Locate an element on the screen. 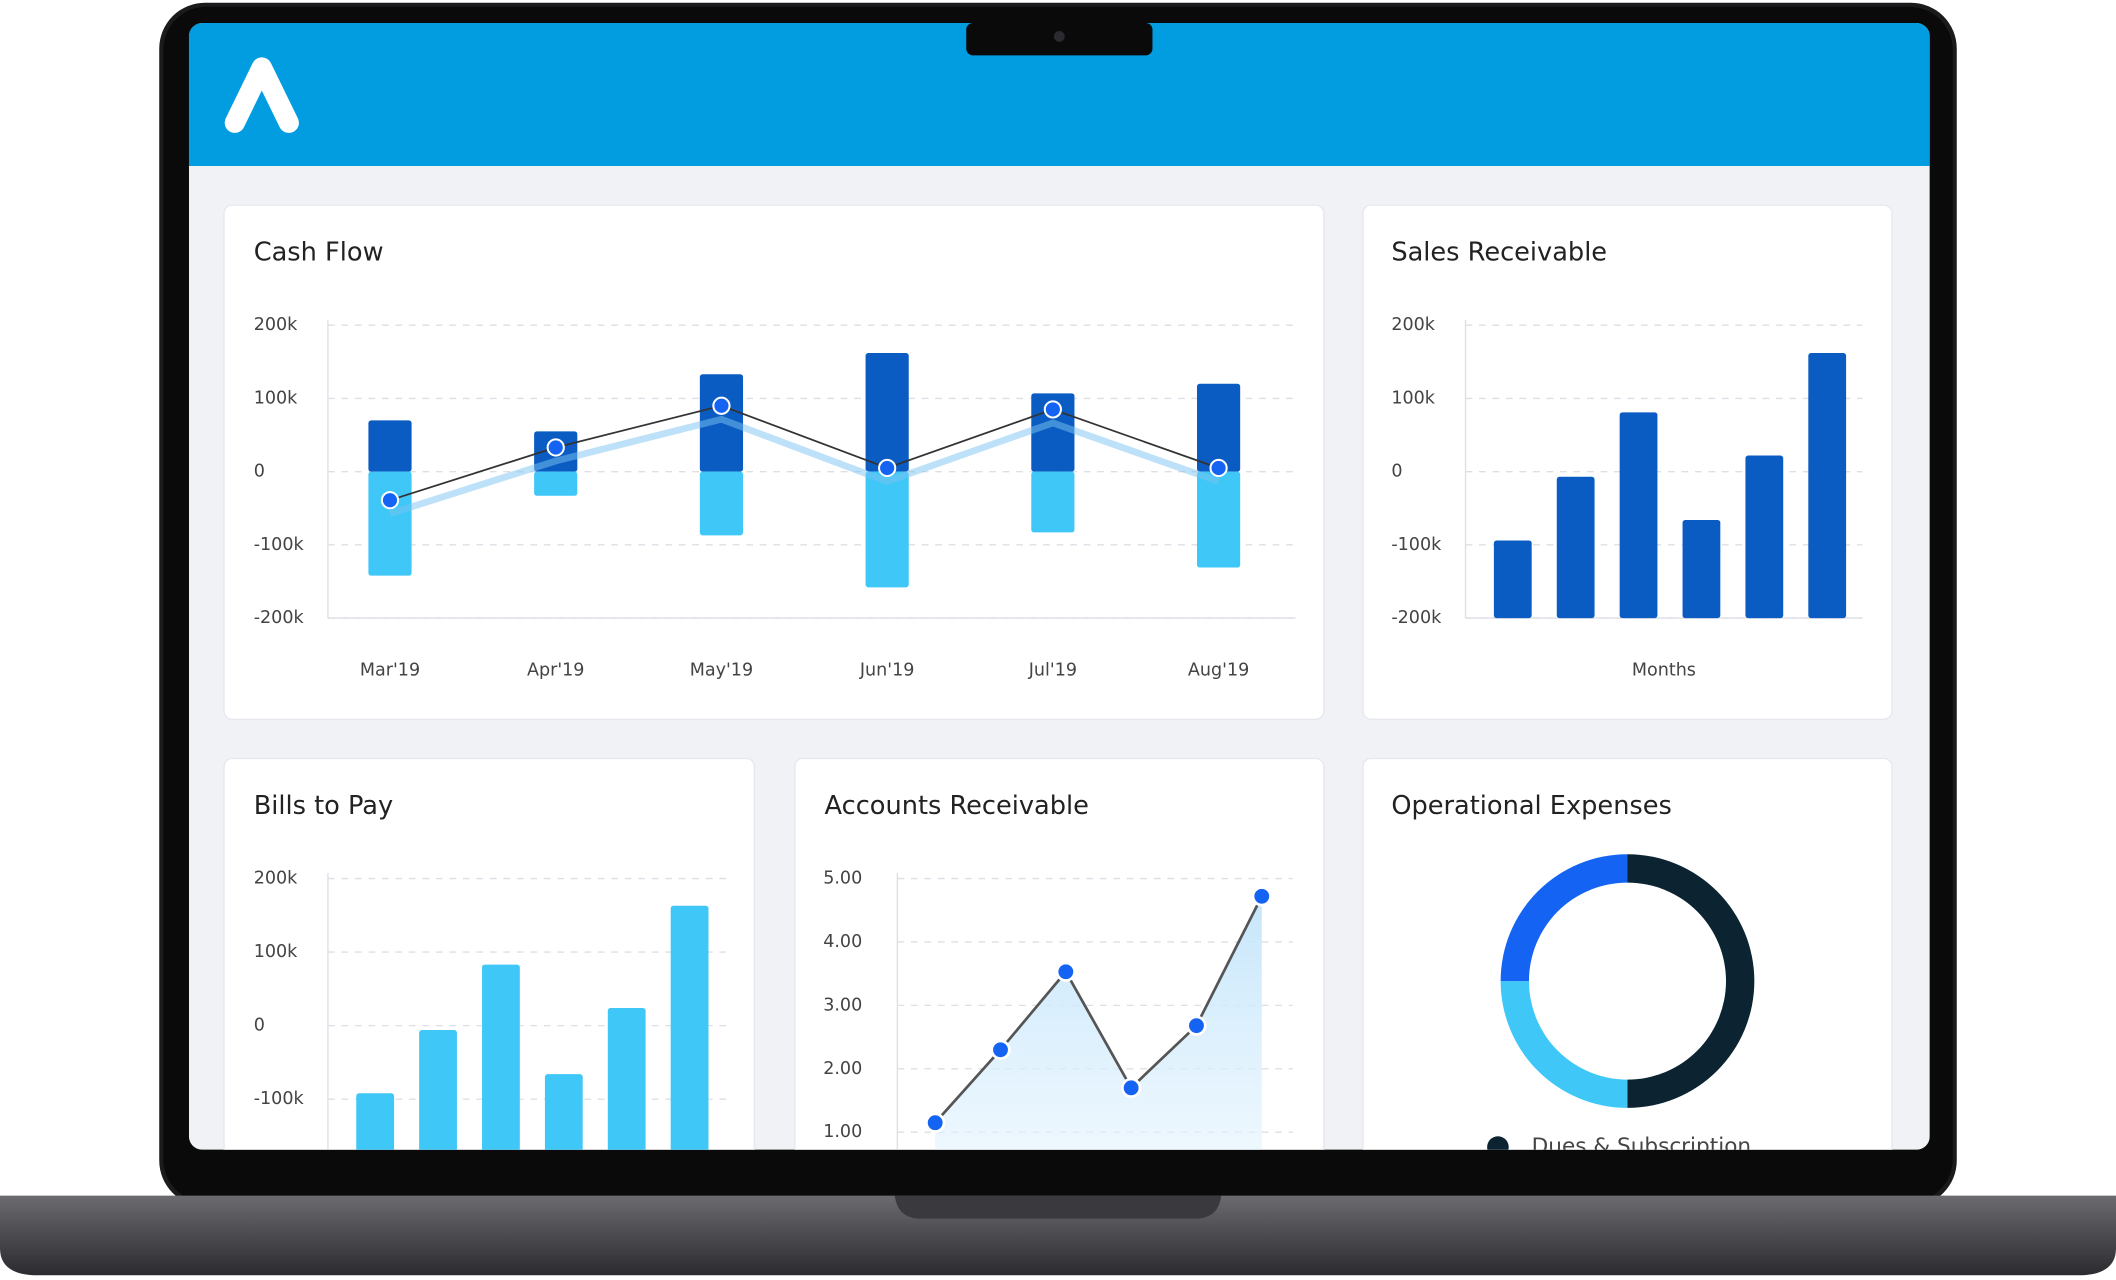 Image resolution: width=2116 pixels, height=1280 pixels. legend-label: Dues & Subscription is located at coordinates (1641, 1146).